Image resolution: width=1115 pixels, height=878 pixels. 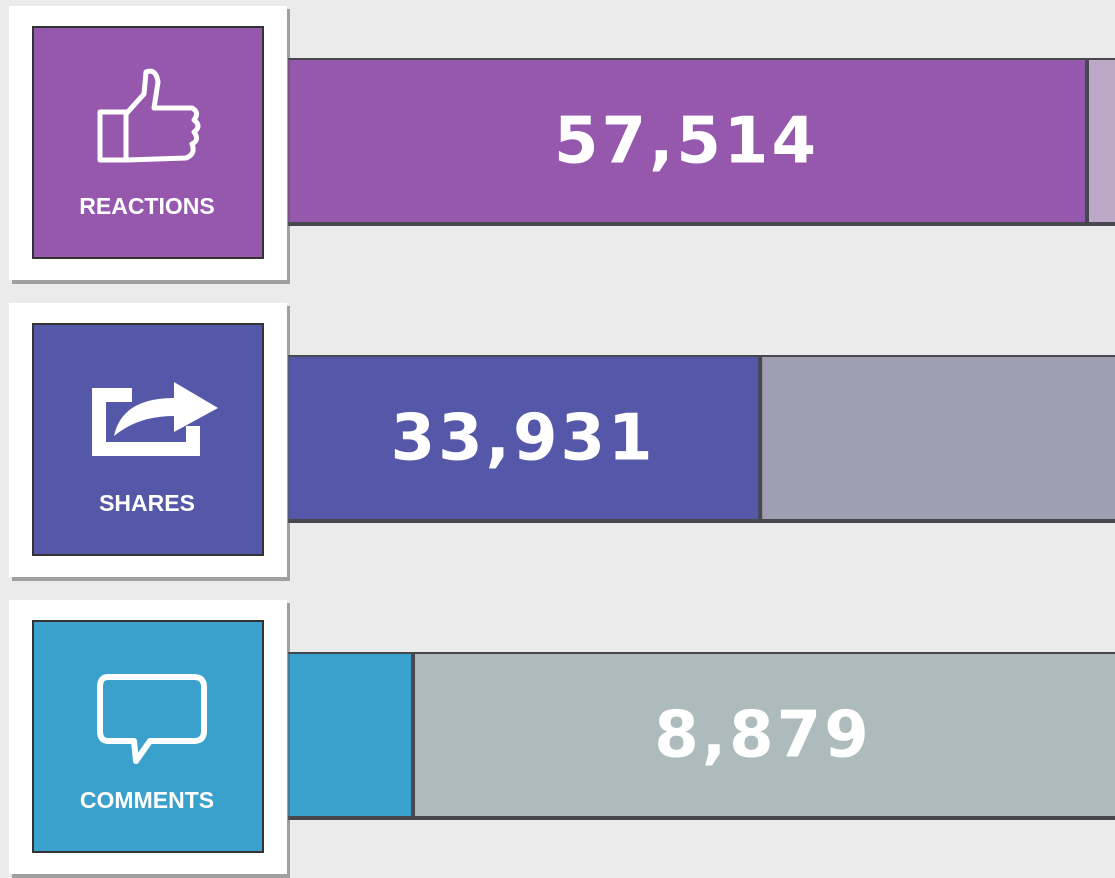 What do you see at coordinates (155, 419) in the screenshot?
I see `icon-share` at bounding box center [155, 419].